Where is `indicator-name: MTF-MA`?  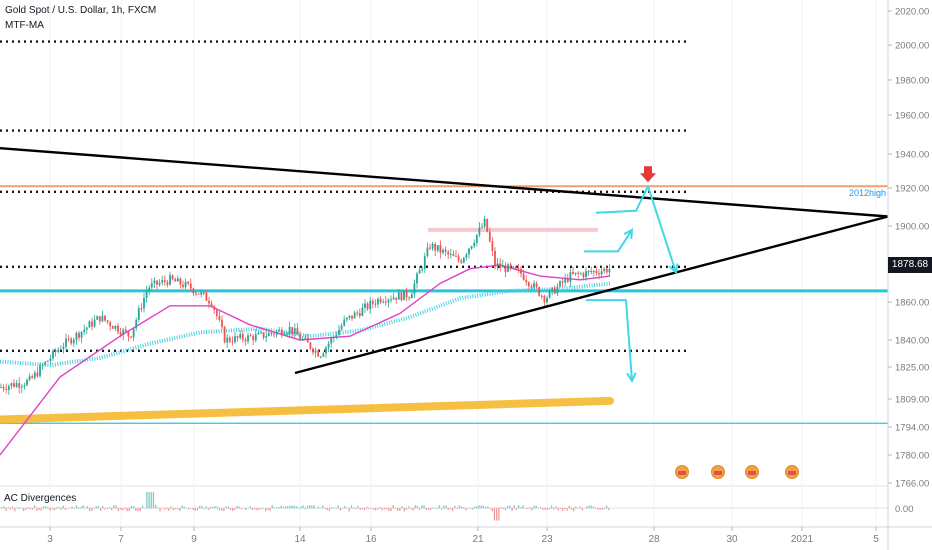 indicator-name: MTF-MA is located at coordinates (24, 25).